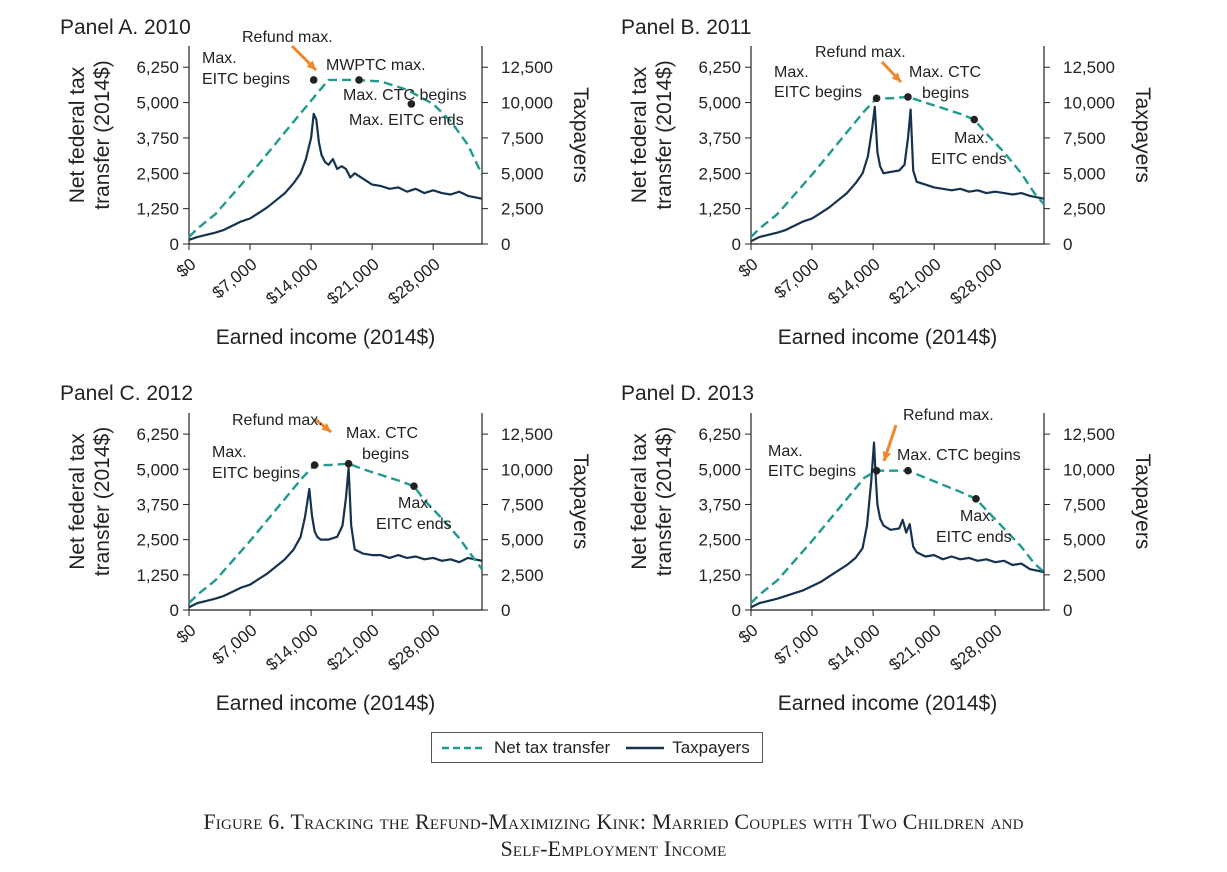  Describe the element at coordinates (711, 747) in the screenshot. I see `legend-label-taxpayers: Taxpayers` at that location.